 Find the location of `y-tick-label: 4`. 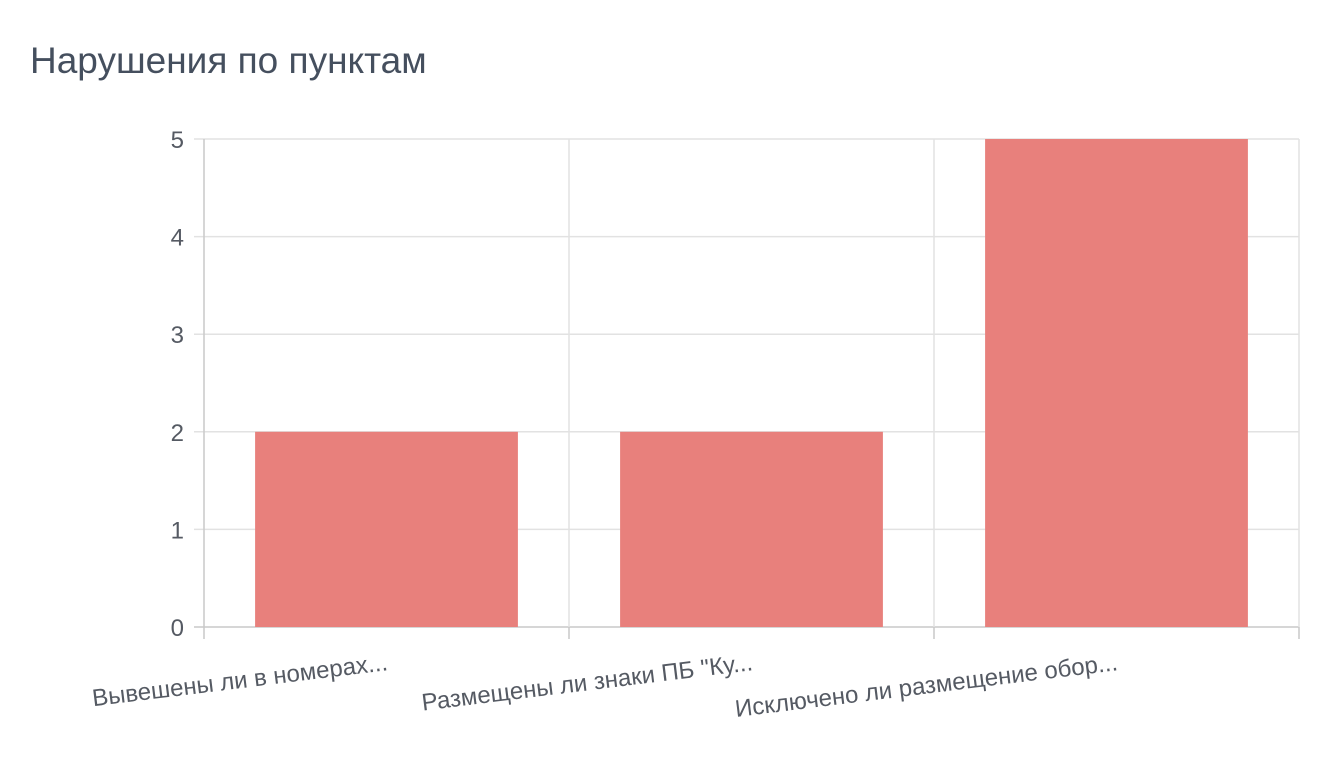

y-tick-label: 4 is located at coordinates (177, 238).